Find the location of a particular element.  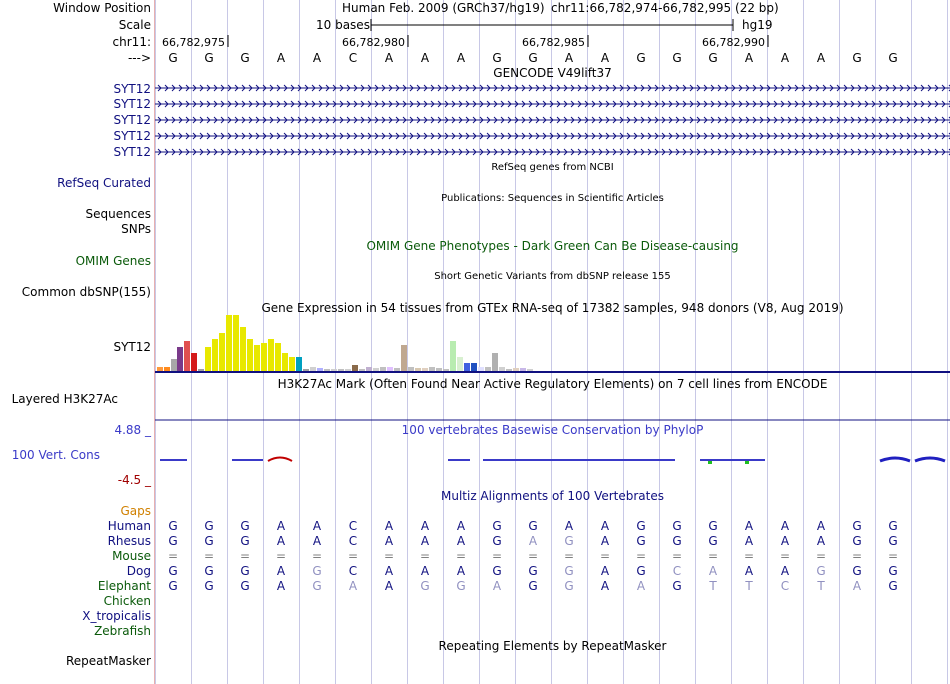

gene-label-syt12-2: SYT12 is located at coordinates (132, 104).